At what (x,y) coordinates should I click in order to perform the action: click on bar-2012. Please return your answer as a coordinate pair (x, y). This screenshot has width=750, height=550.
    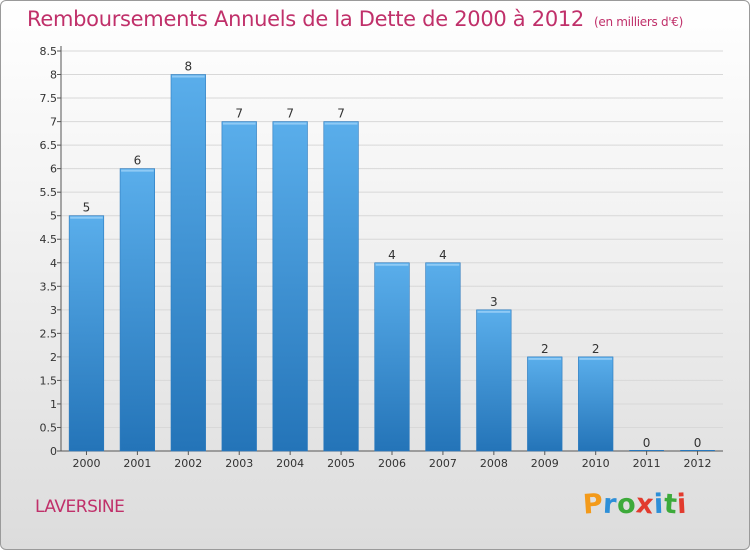
    Looking at the image, I should click on (697, 450).